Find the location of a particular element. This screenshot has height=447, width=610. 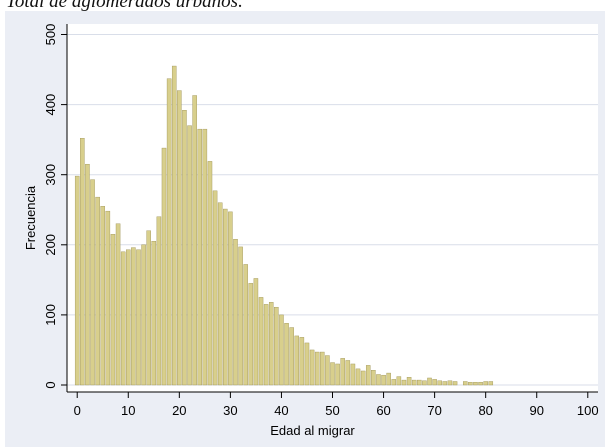

x-tick-label: 60 is located at coordinates (383, 410).